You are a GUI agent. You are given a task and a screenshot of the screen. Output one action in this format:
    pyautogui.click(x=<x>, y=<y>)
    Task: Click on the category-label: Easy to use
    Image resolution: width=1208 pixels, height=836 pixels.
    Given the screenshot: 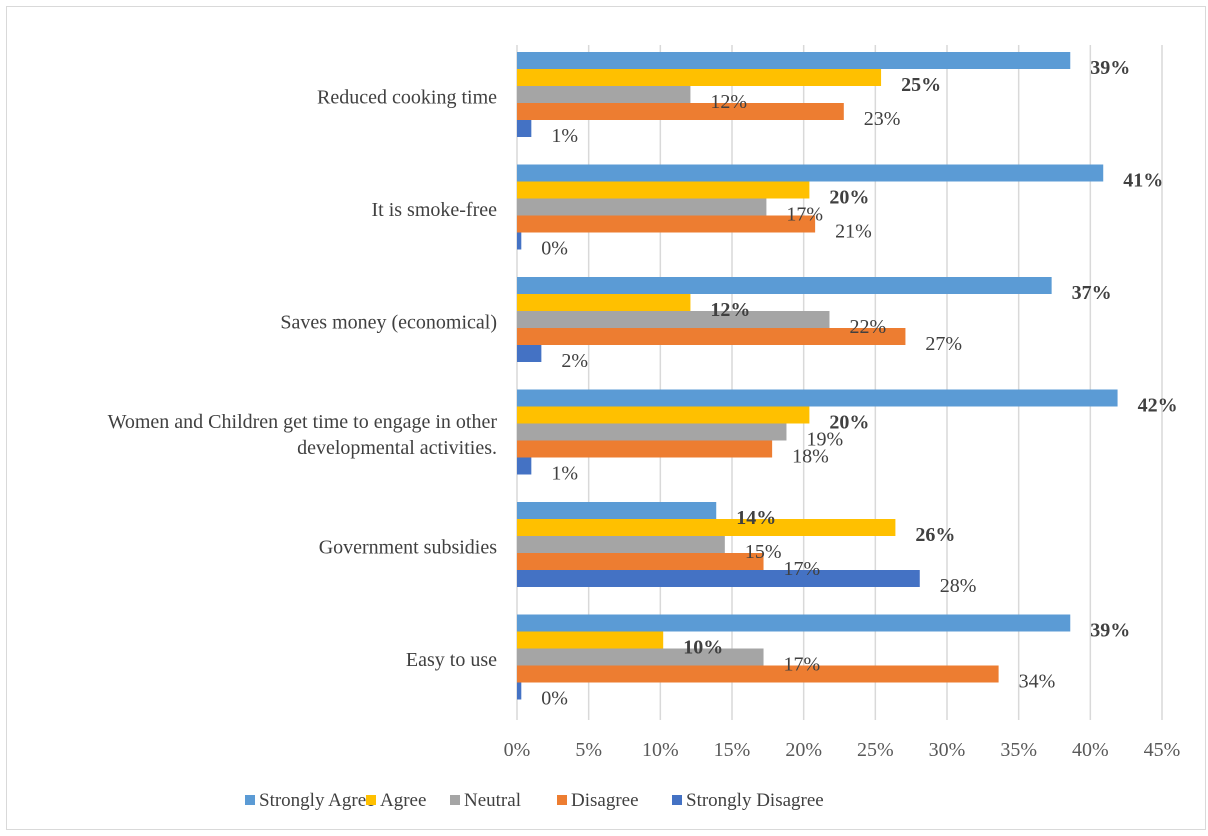 What is the action you would take?
    pyautogui.click(x=451, y=660)
    